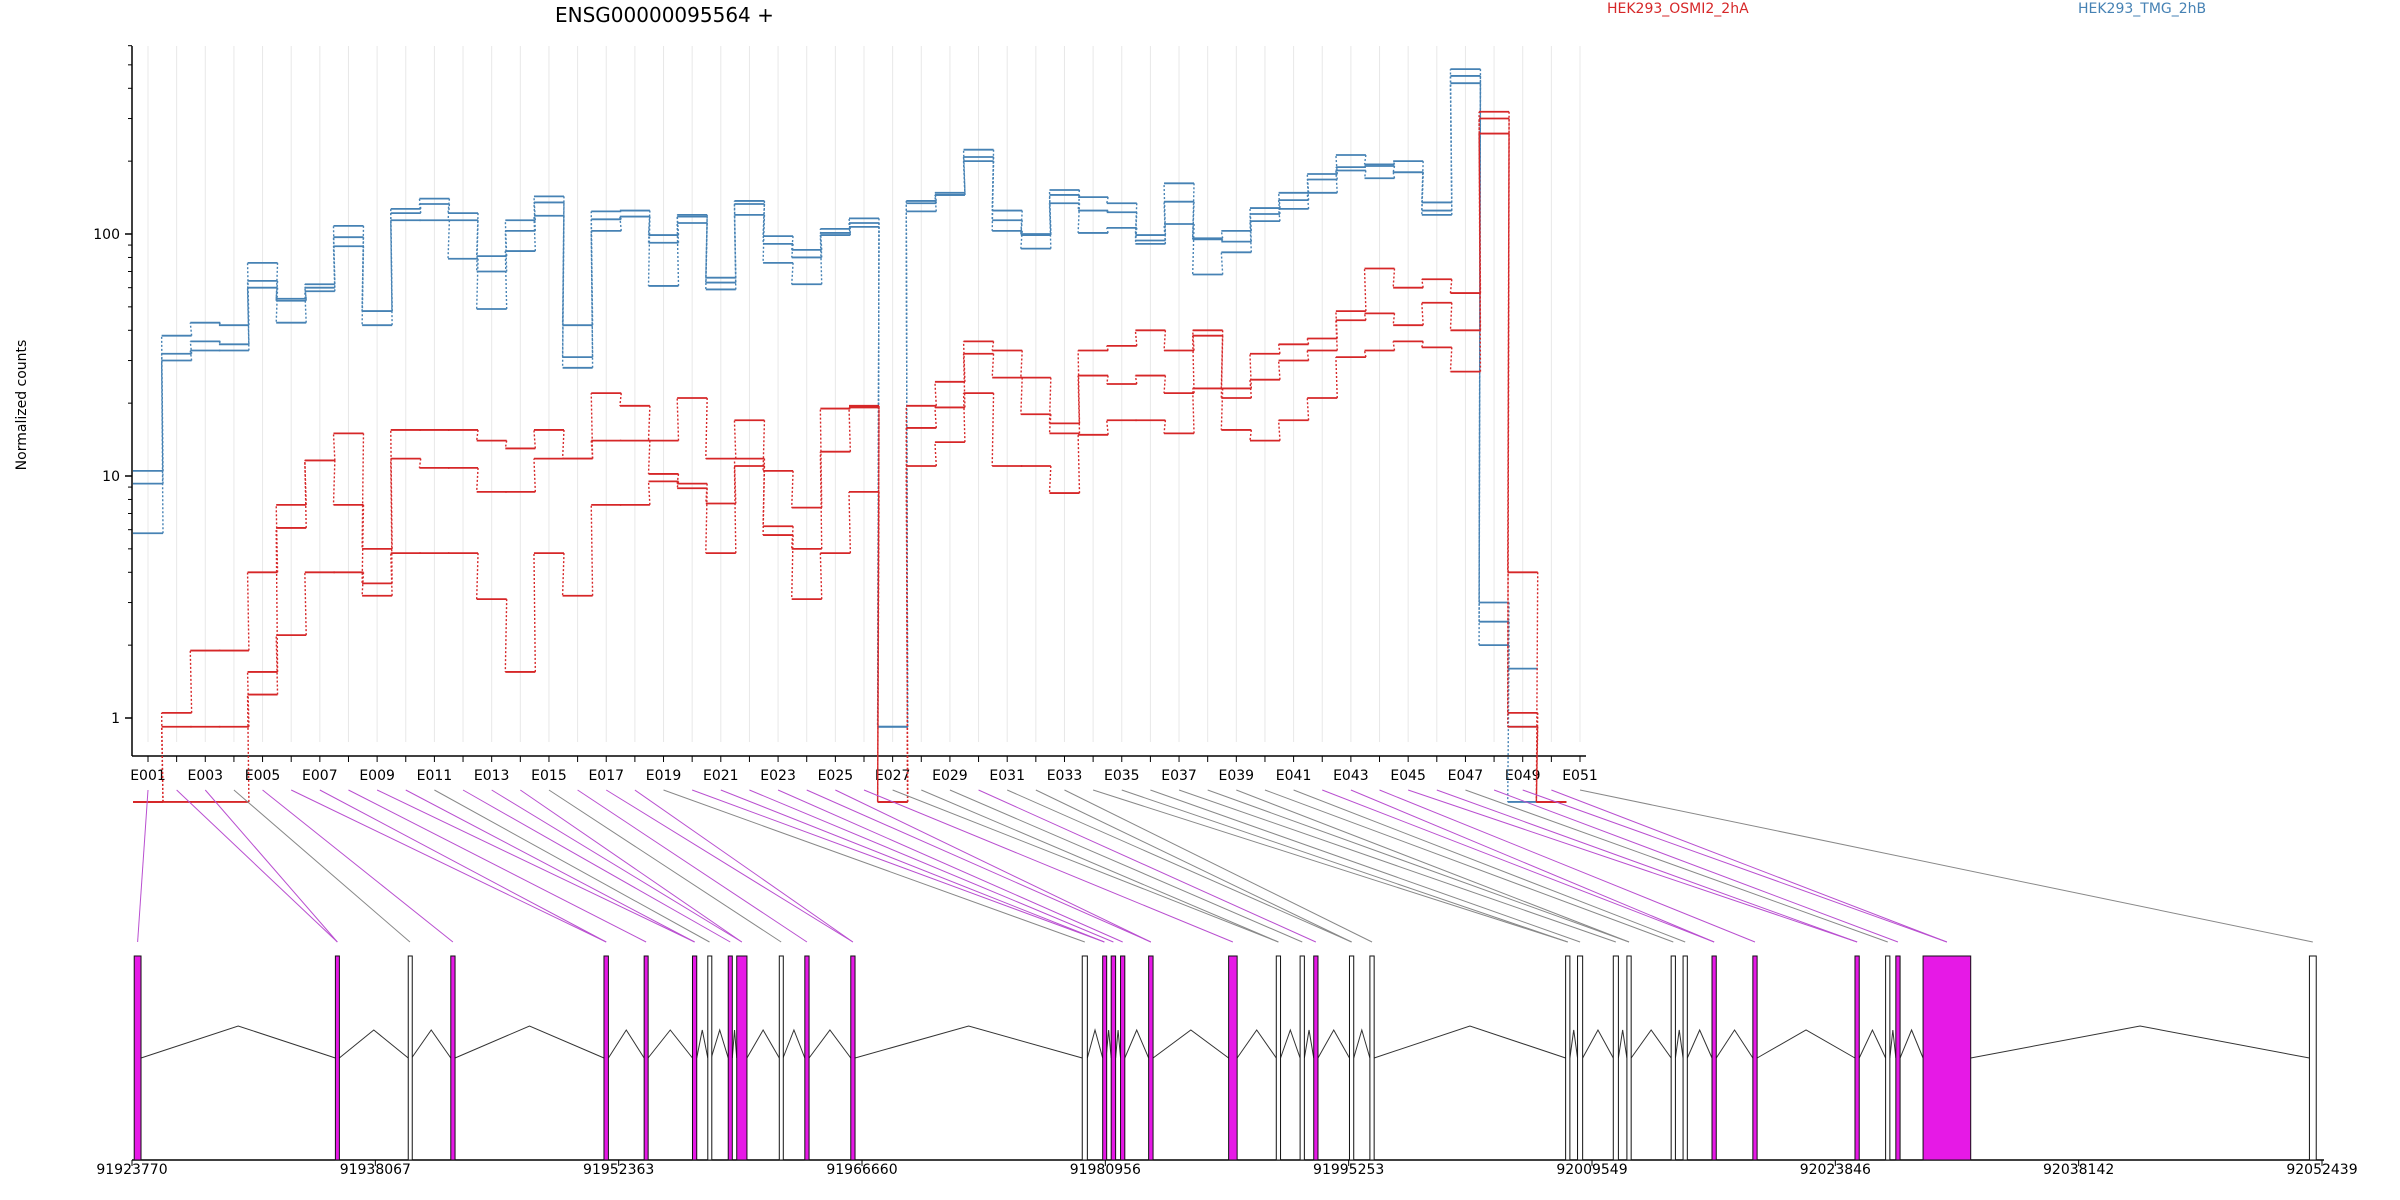 The height and width of the screenshot is (1200, 2400). Describe the element at coordinates (205, 776) in the screenshot. I see `x-tick-label: E003` at that location.